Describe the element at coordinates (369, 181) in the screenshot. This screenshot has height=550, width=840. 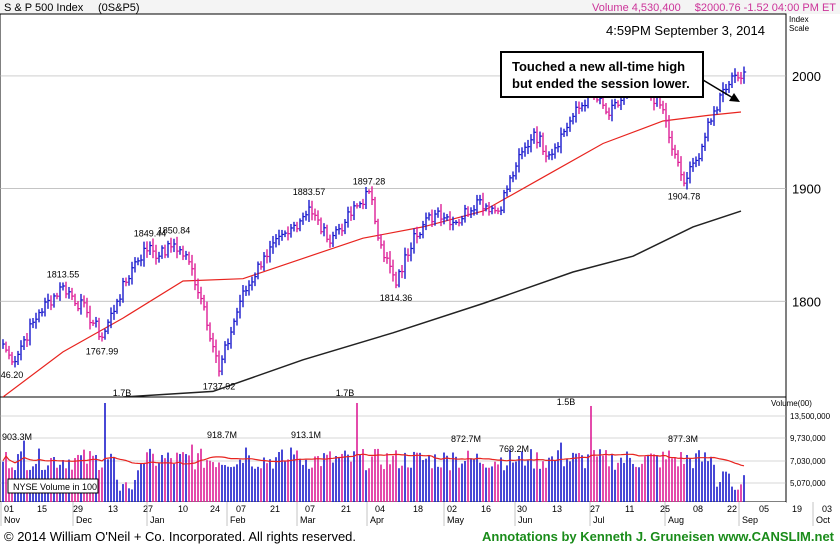
I see `price-label: 1897.28` at that location.